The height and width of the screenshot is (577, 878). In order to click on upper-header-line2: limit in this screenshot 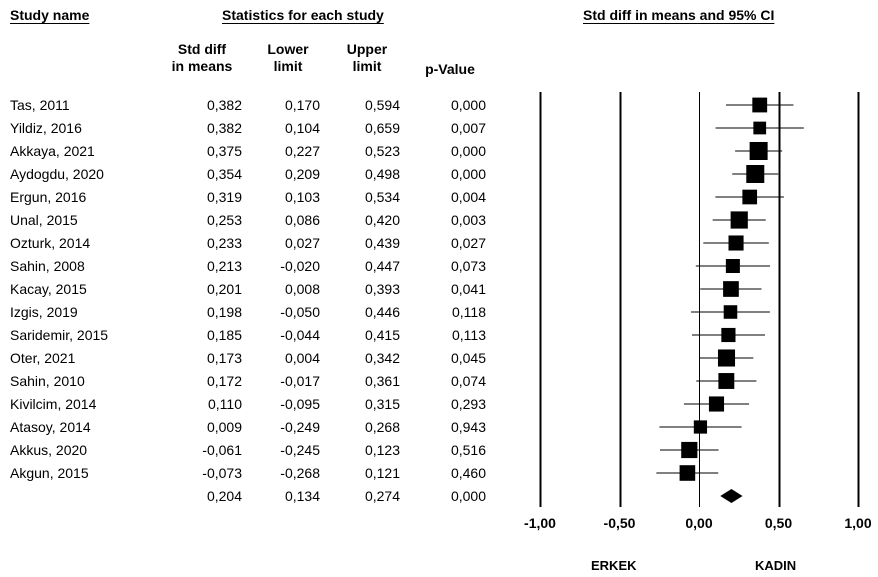, I will do `click(367, 66)`.